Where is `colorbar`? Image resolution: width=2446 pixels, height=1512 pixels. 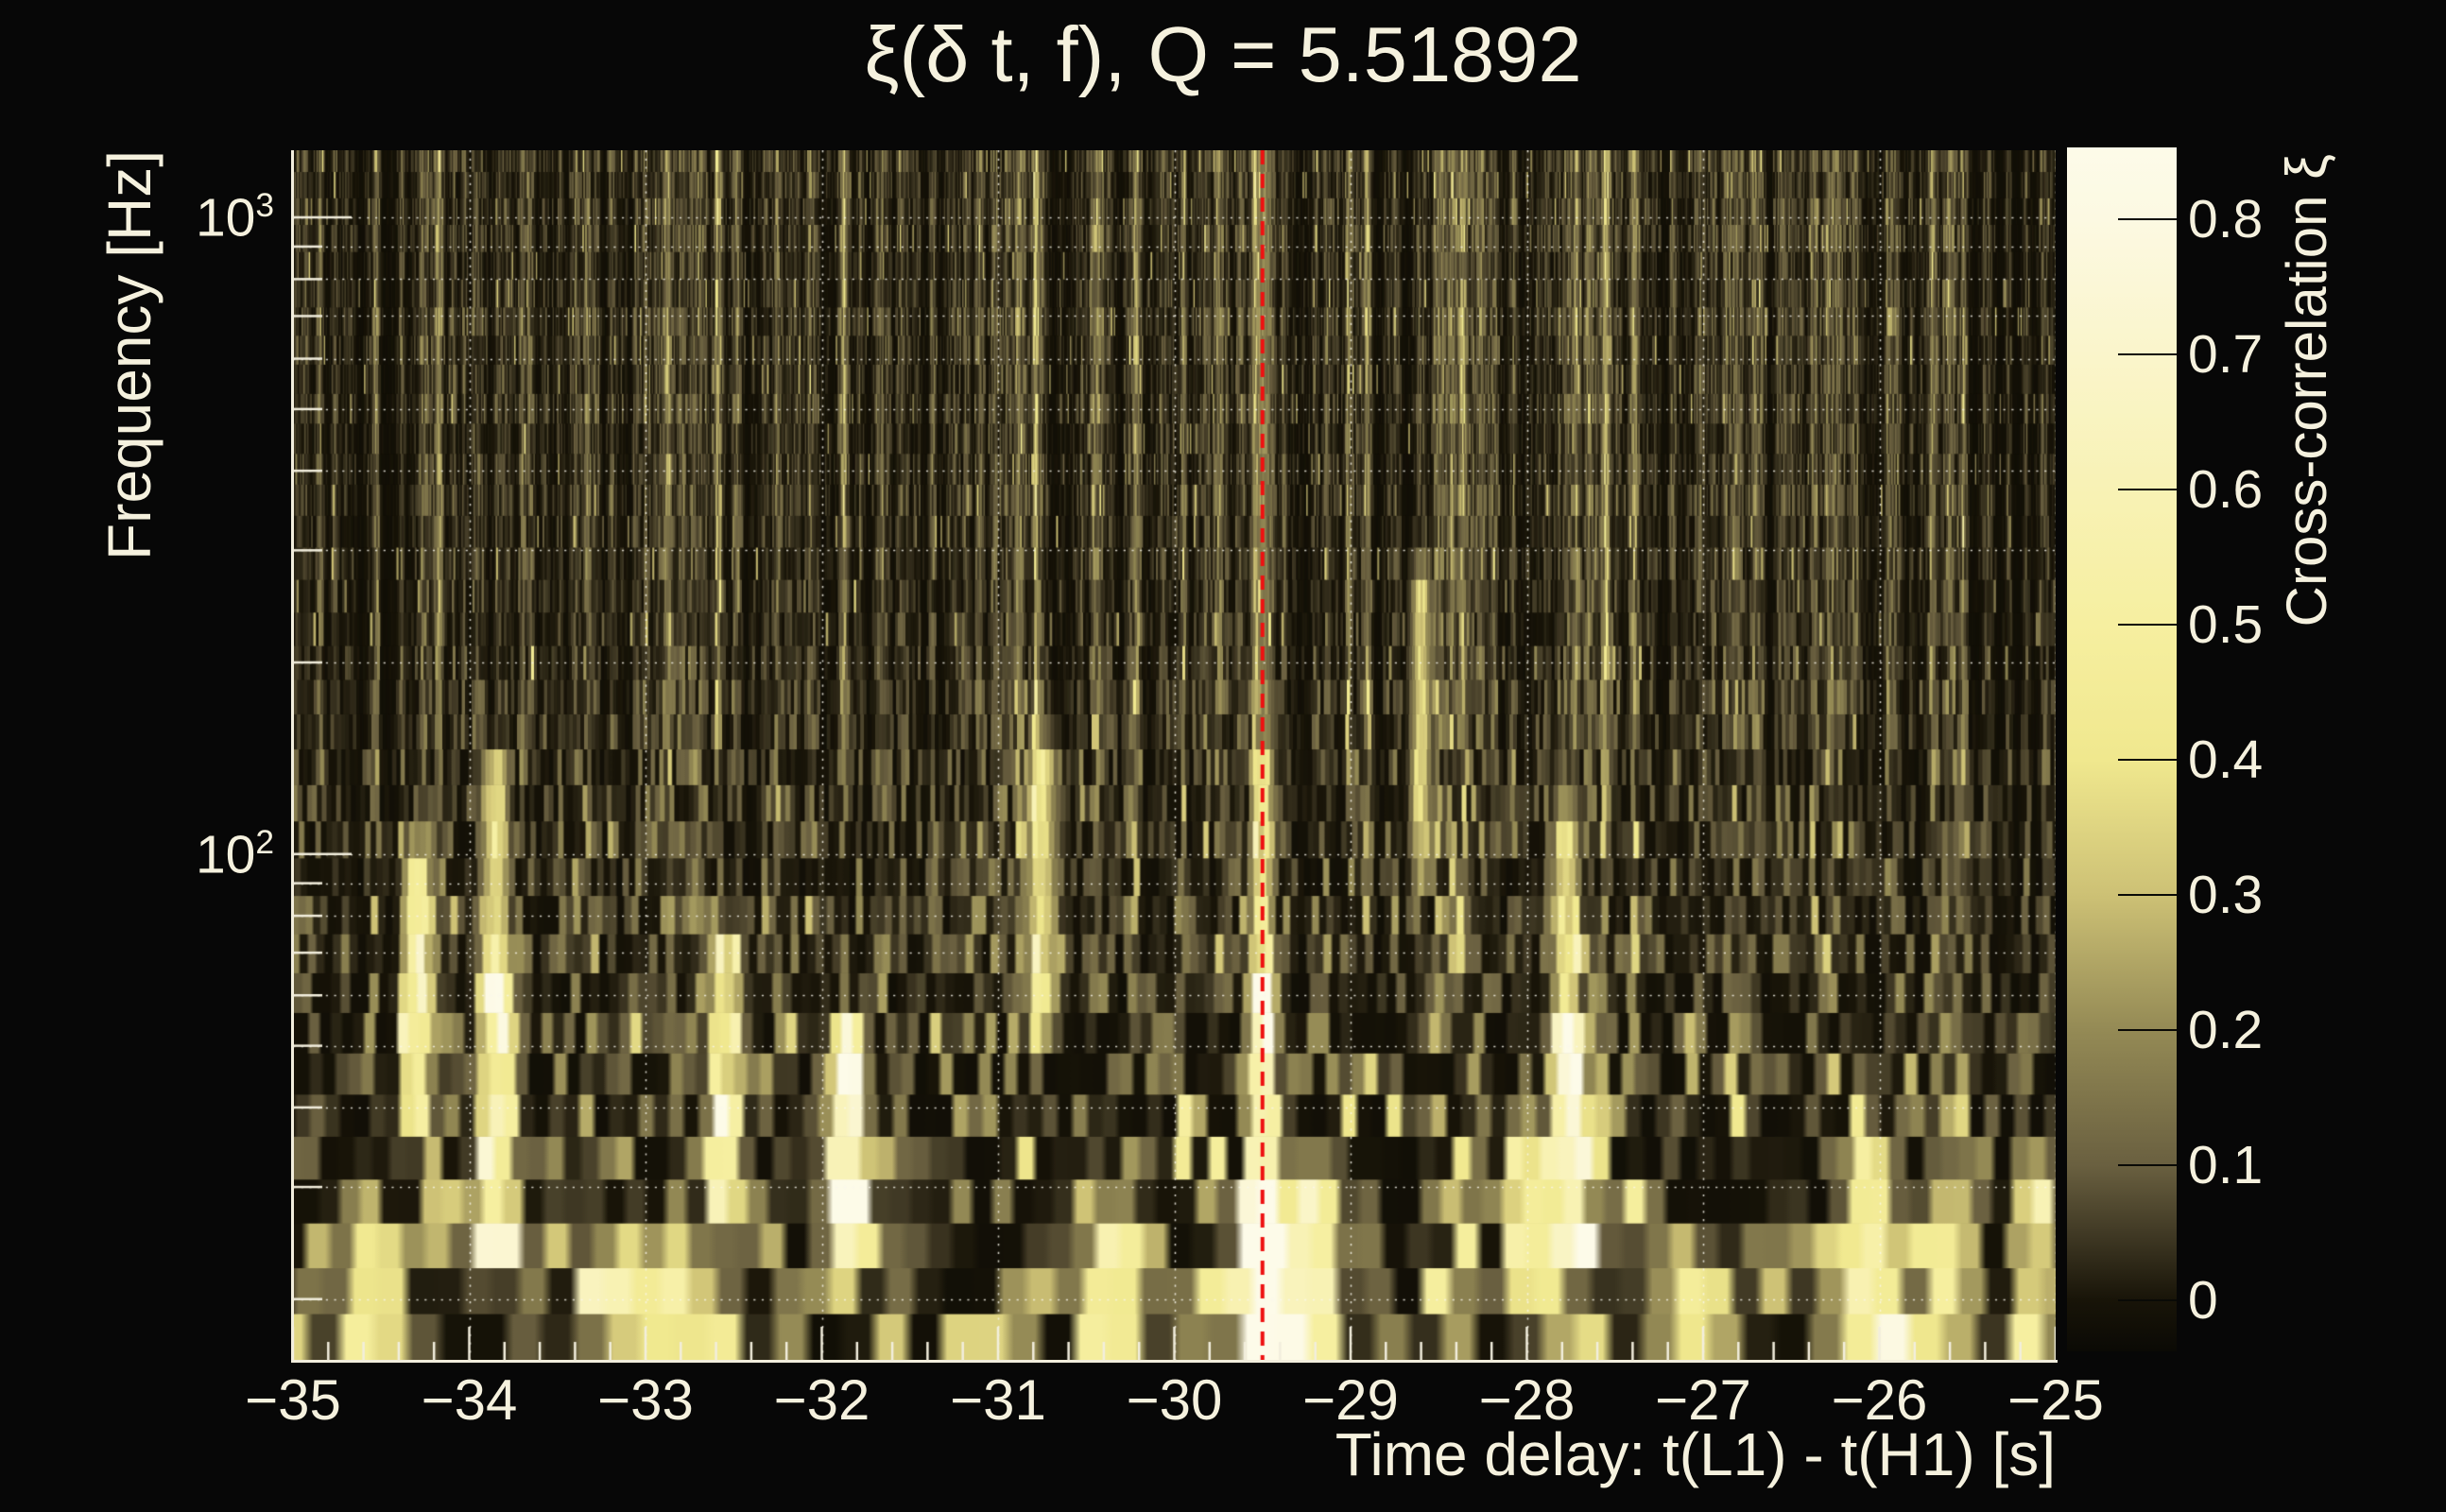 colorbar is located at coordinates (2122, 749).